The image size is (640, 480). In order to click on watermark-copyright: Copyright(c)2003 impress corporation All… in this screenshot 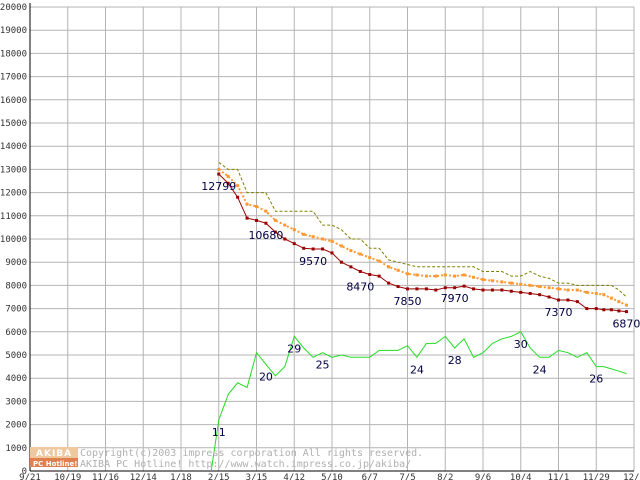, I will do `click(251, 453)`.